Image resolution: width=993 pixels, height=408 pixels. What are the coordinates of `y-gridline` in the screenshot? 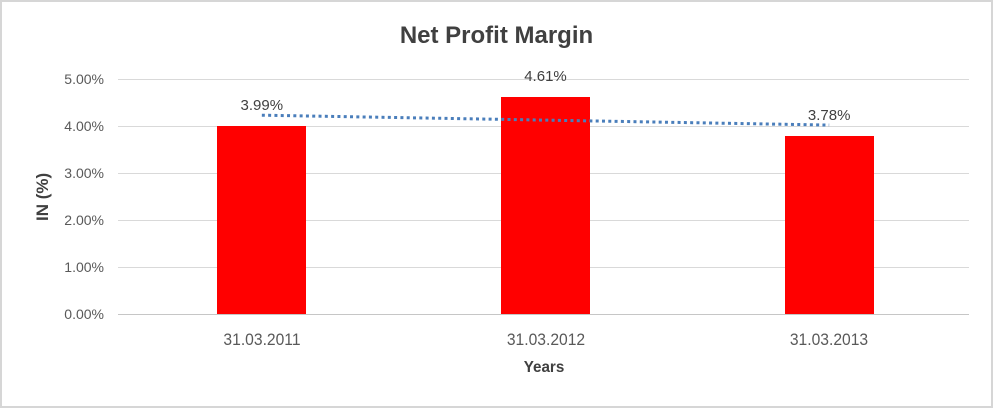 It's located at (543, 79).